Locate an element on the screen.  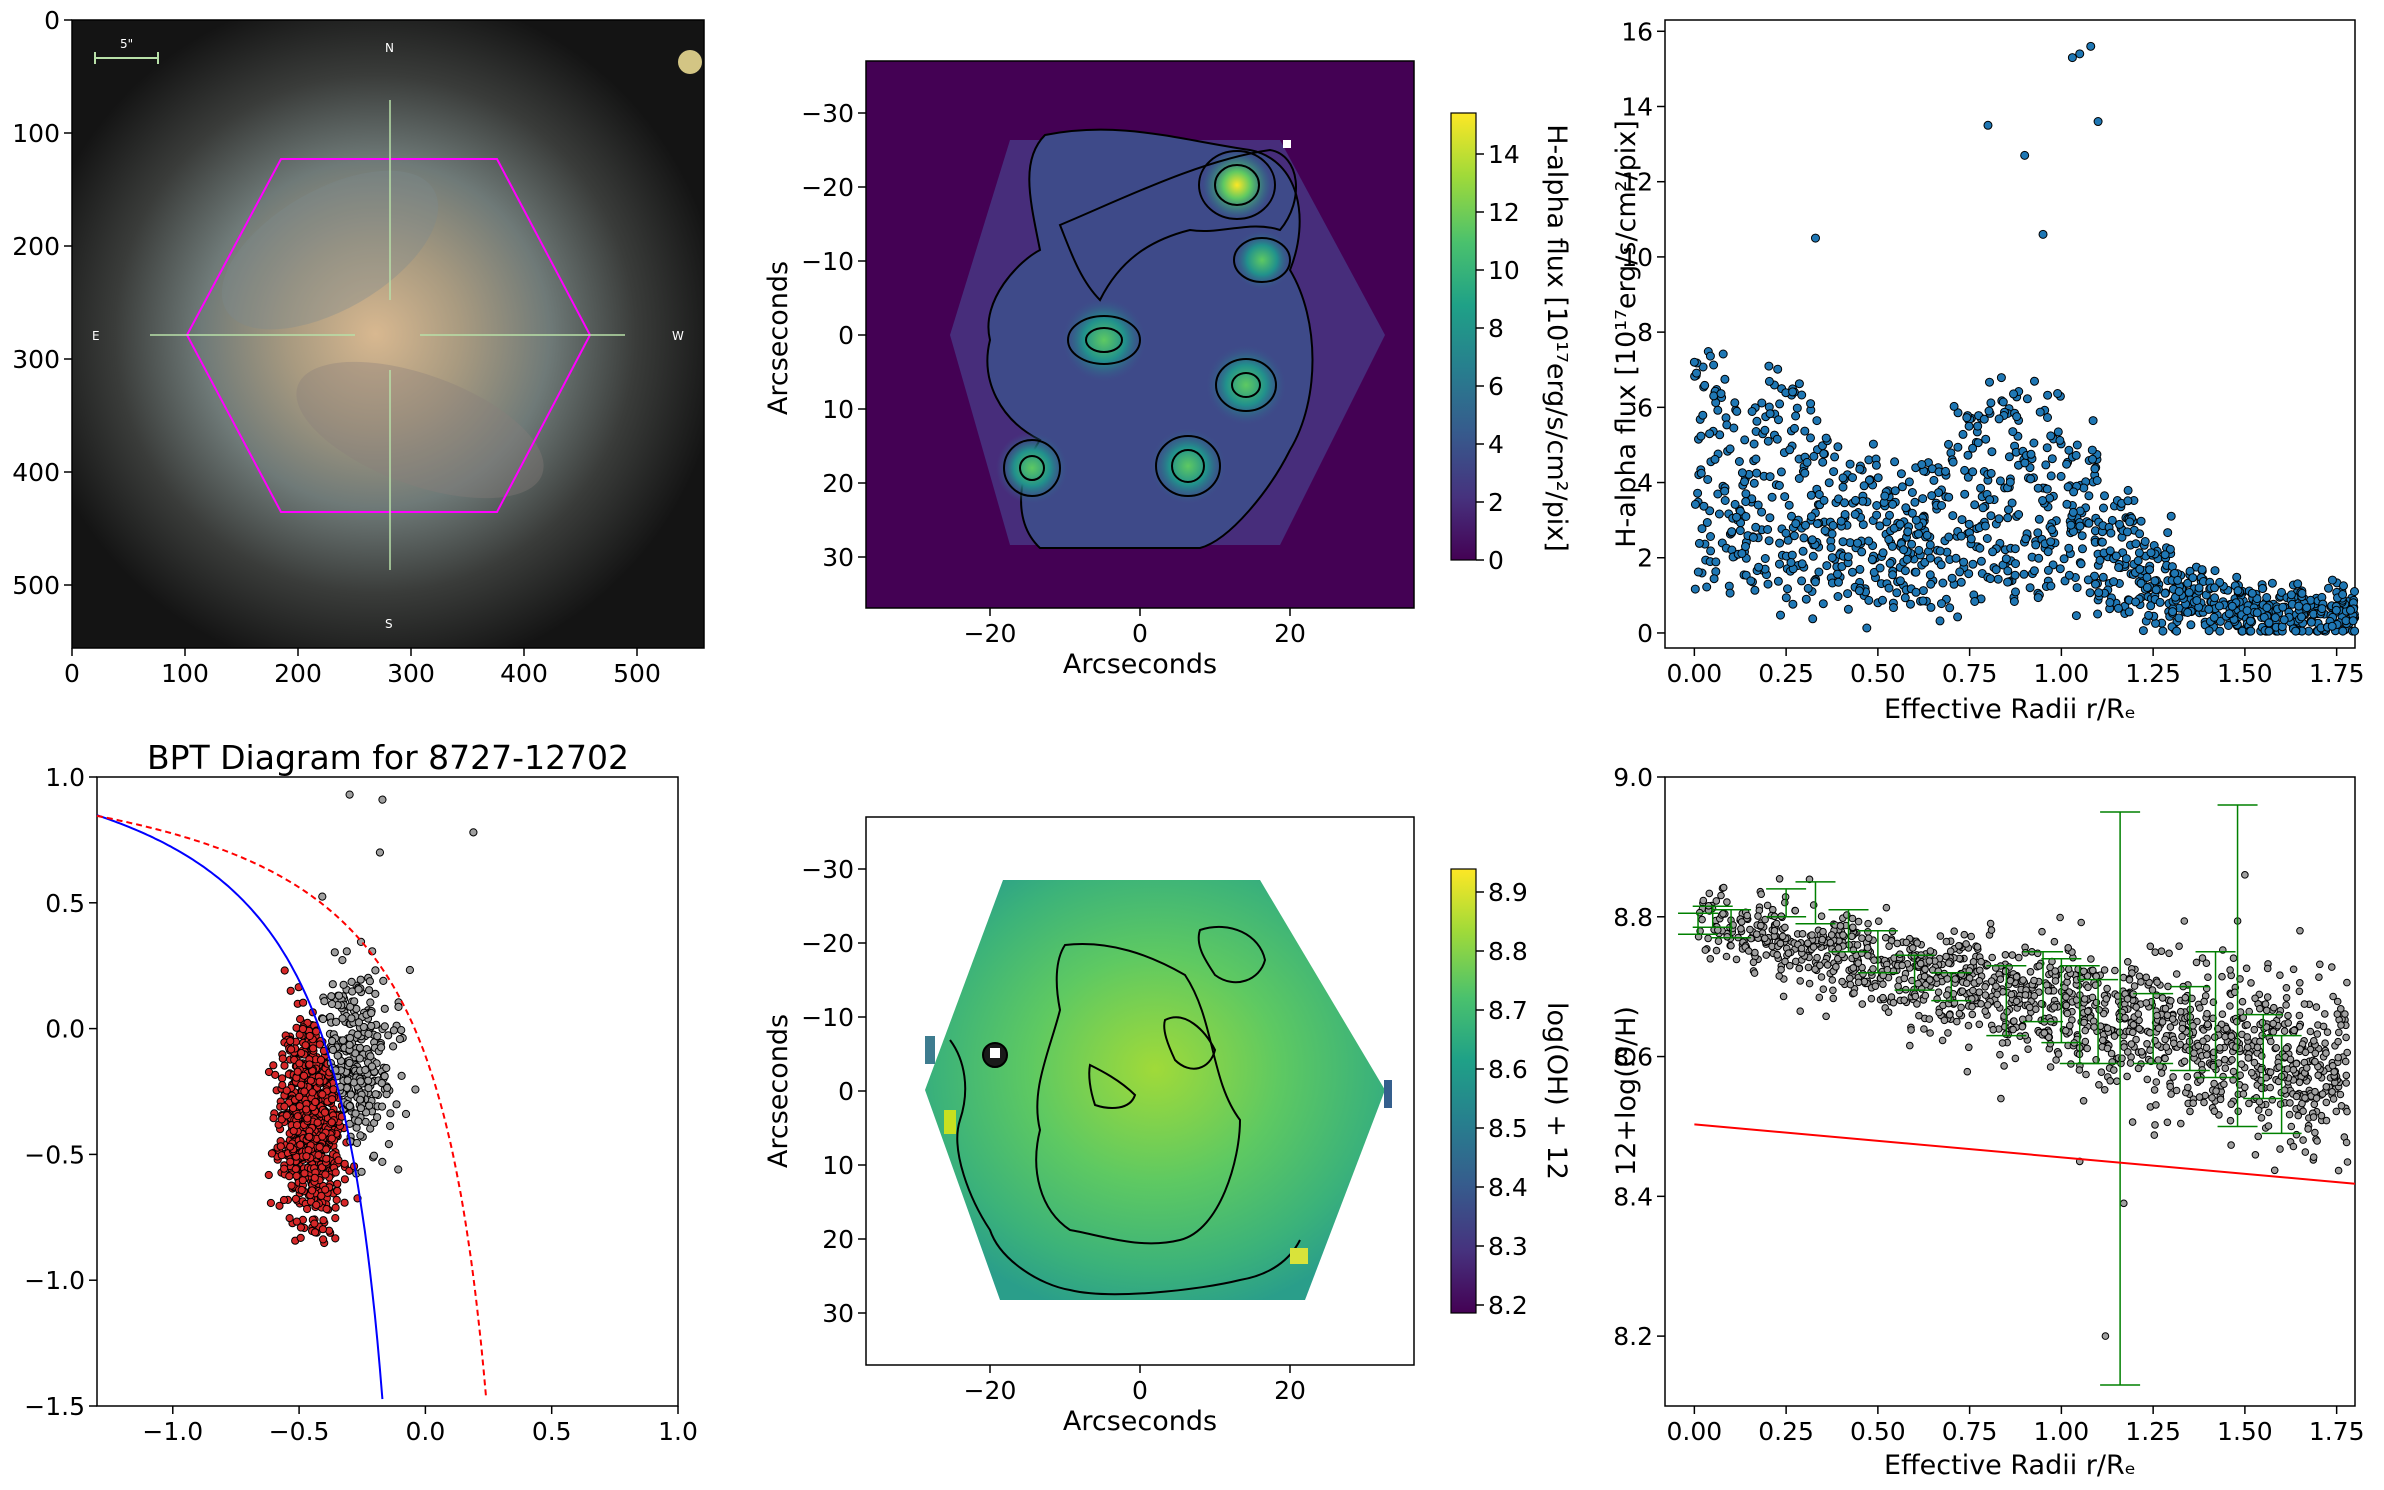
y-tick-label: 8.2 is located at coordinates (1633, 1336).